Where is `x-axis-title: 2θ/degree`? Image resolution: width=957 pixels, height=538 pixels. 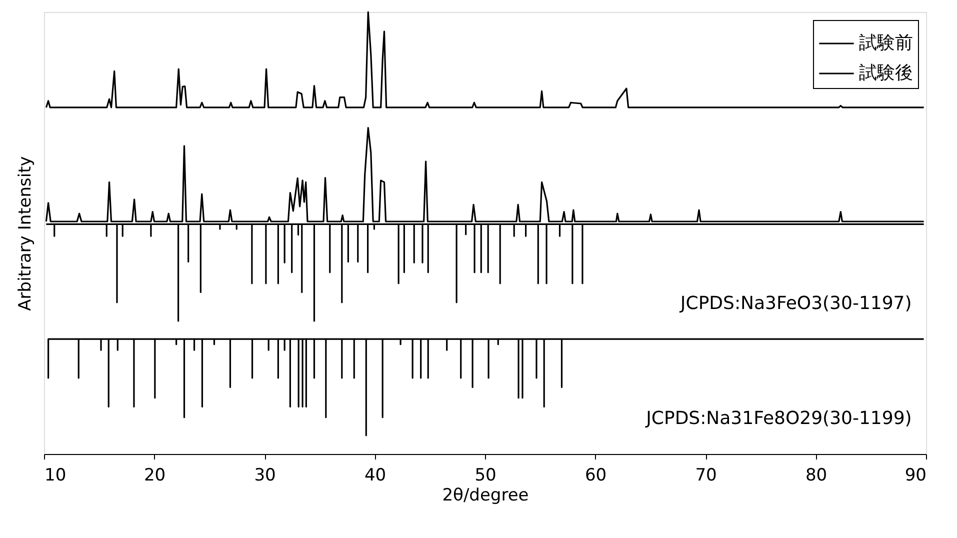 x-axis-title: 2θ/degree is located at coordinates (485, 496).